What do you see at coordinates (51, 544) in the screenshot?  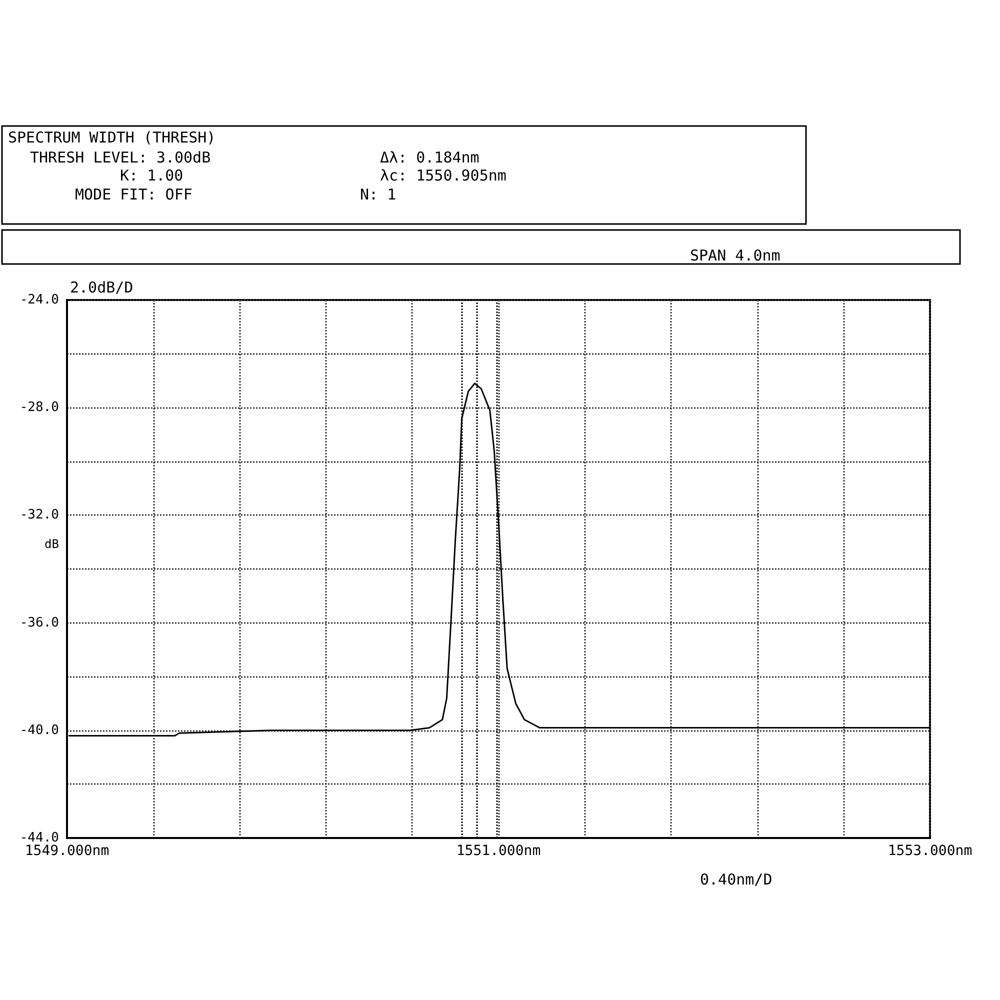 I see `y-axis-title: dB` at bounding box center [51, 544].